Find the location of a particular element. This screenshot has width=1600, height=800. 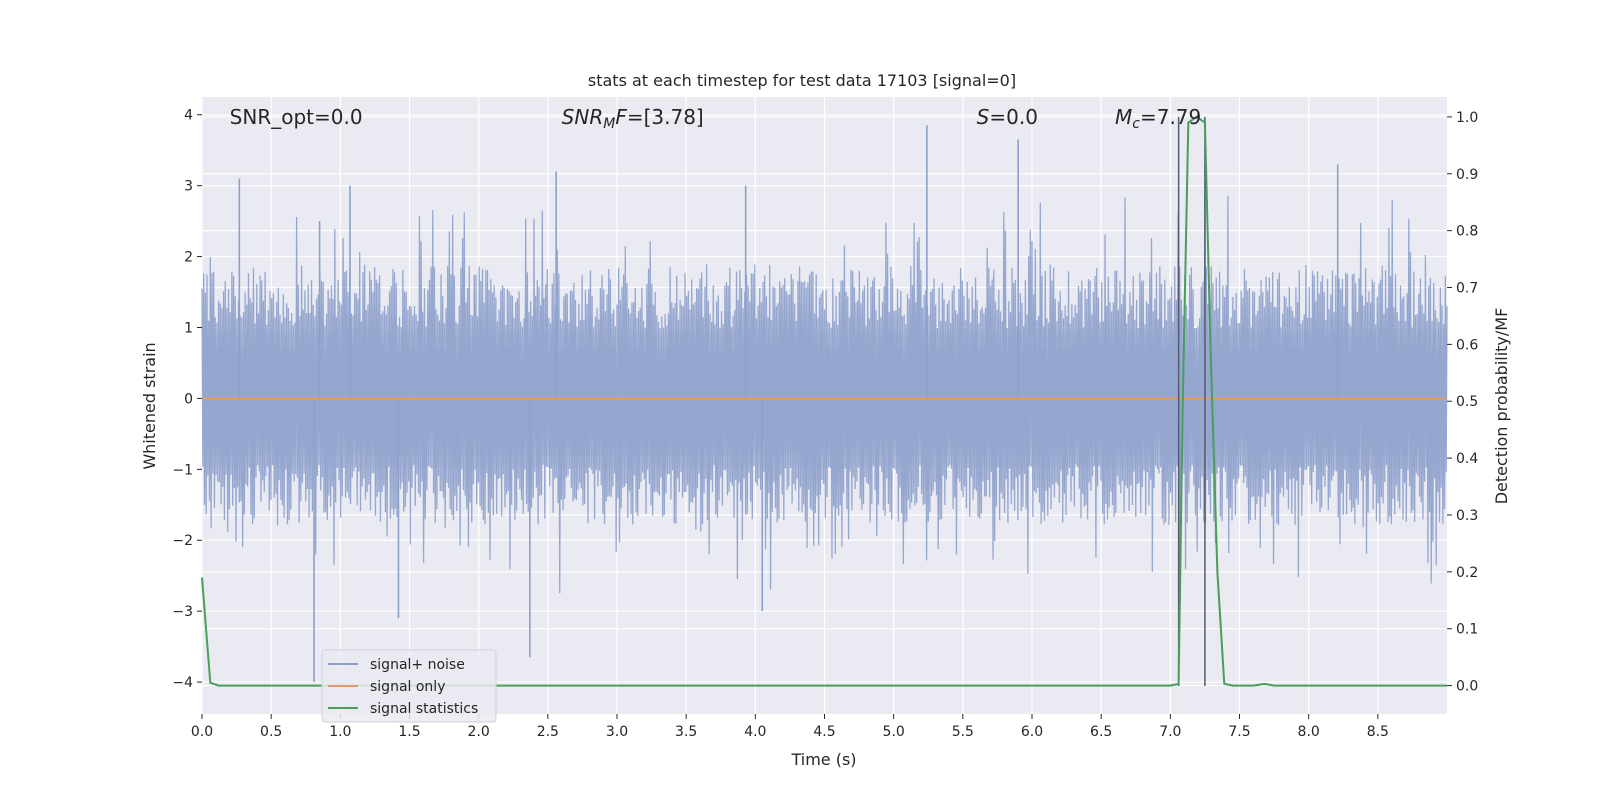

x-tick-label-8: 4.0 is located at coordinates (755, 732).